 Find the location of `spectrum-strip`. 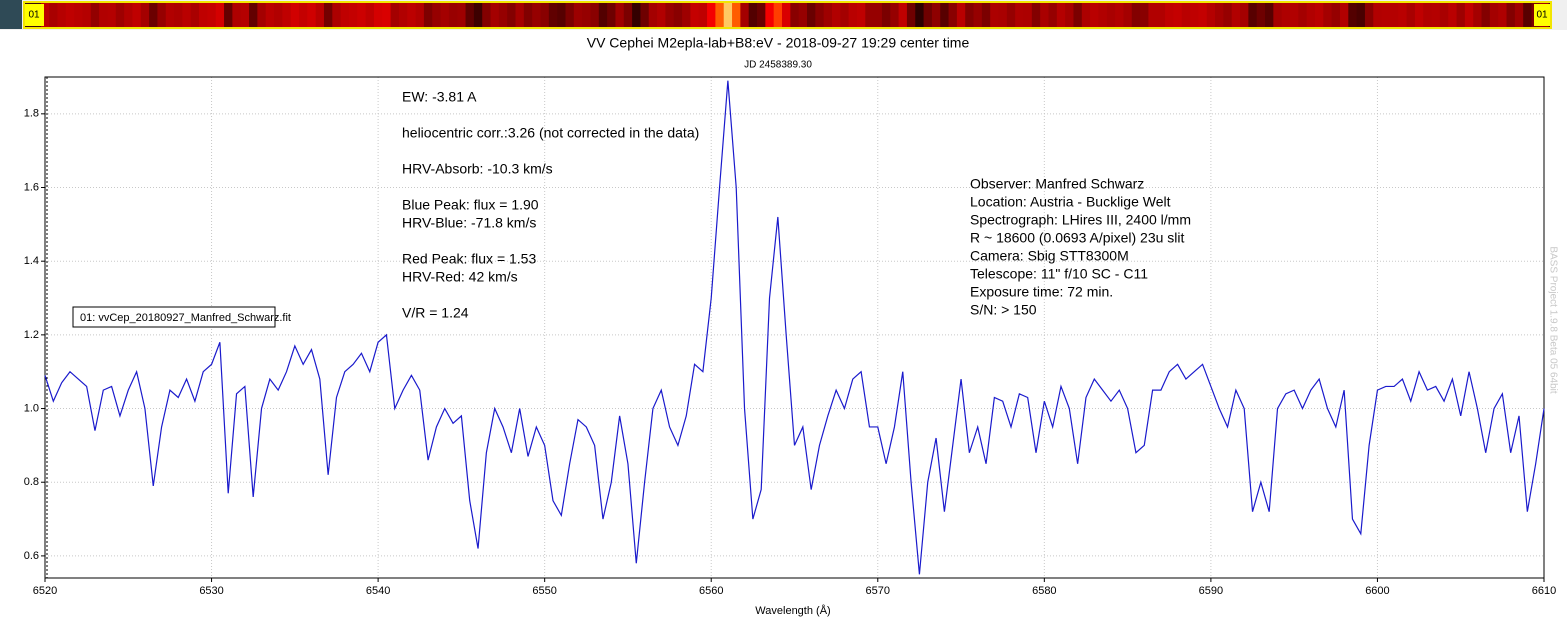

spectrum-strip is located at coordinates (794, 15).